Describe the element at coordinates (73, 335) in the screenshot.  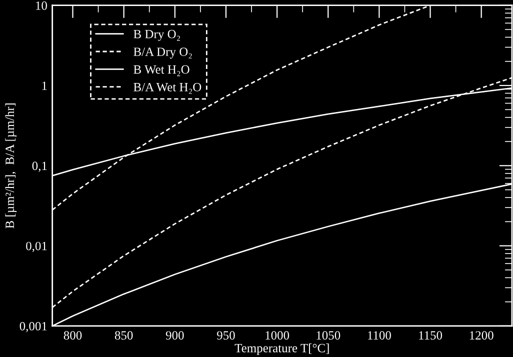
I see `x-tick-label: 800` at that location.